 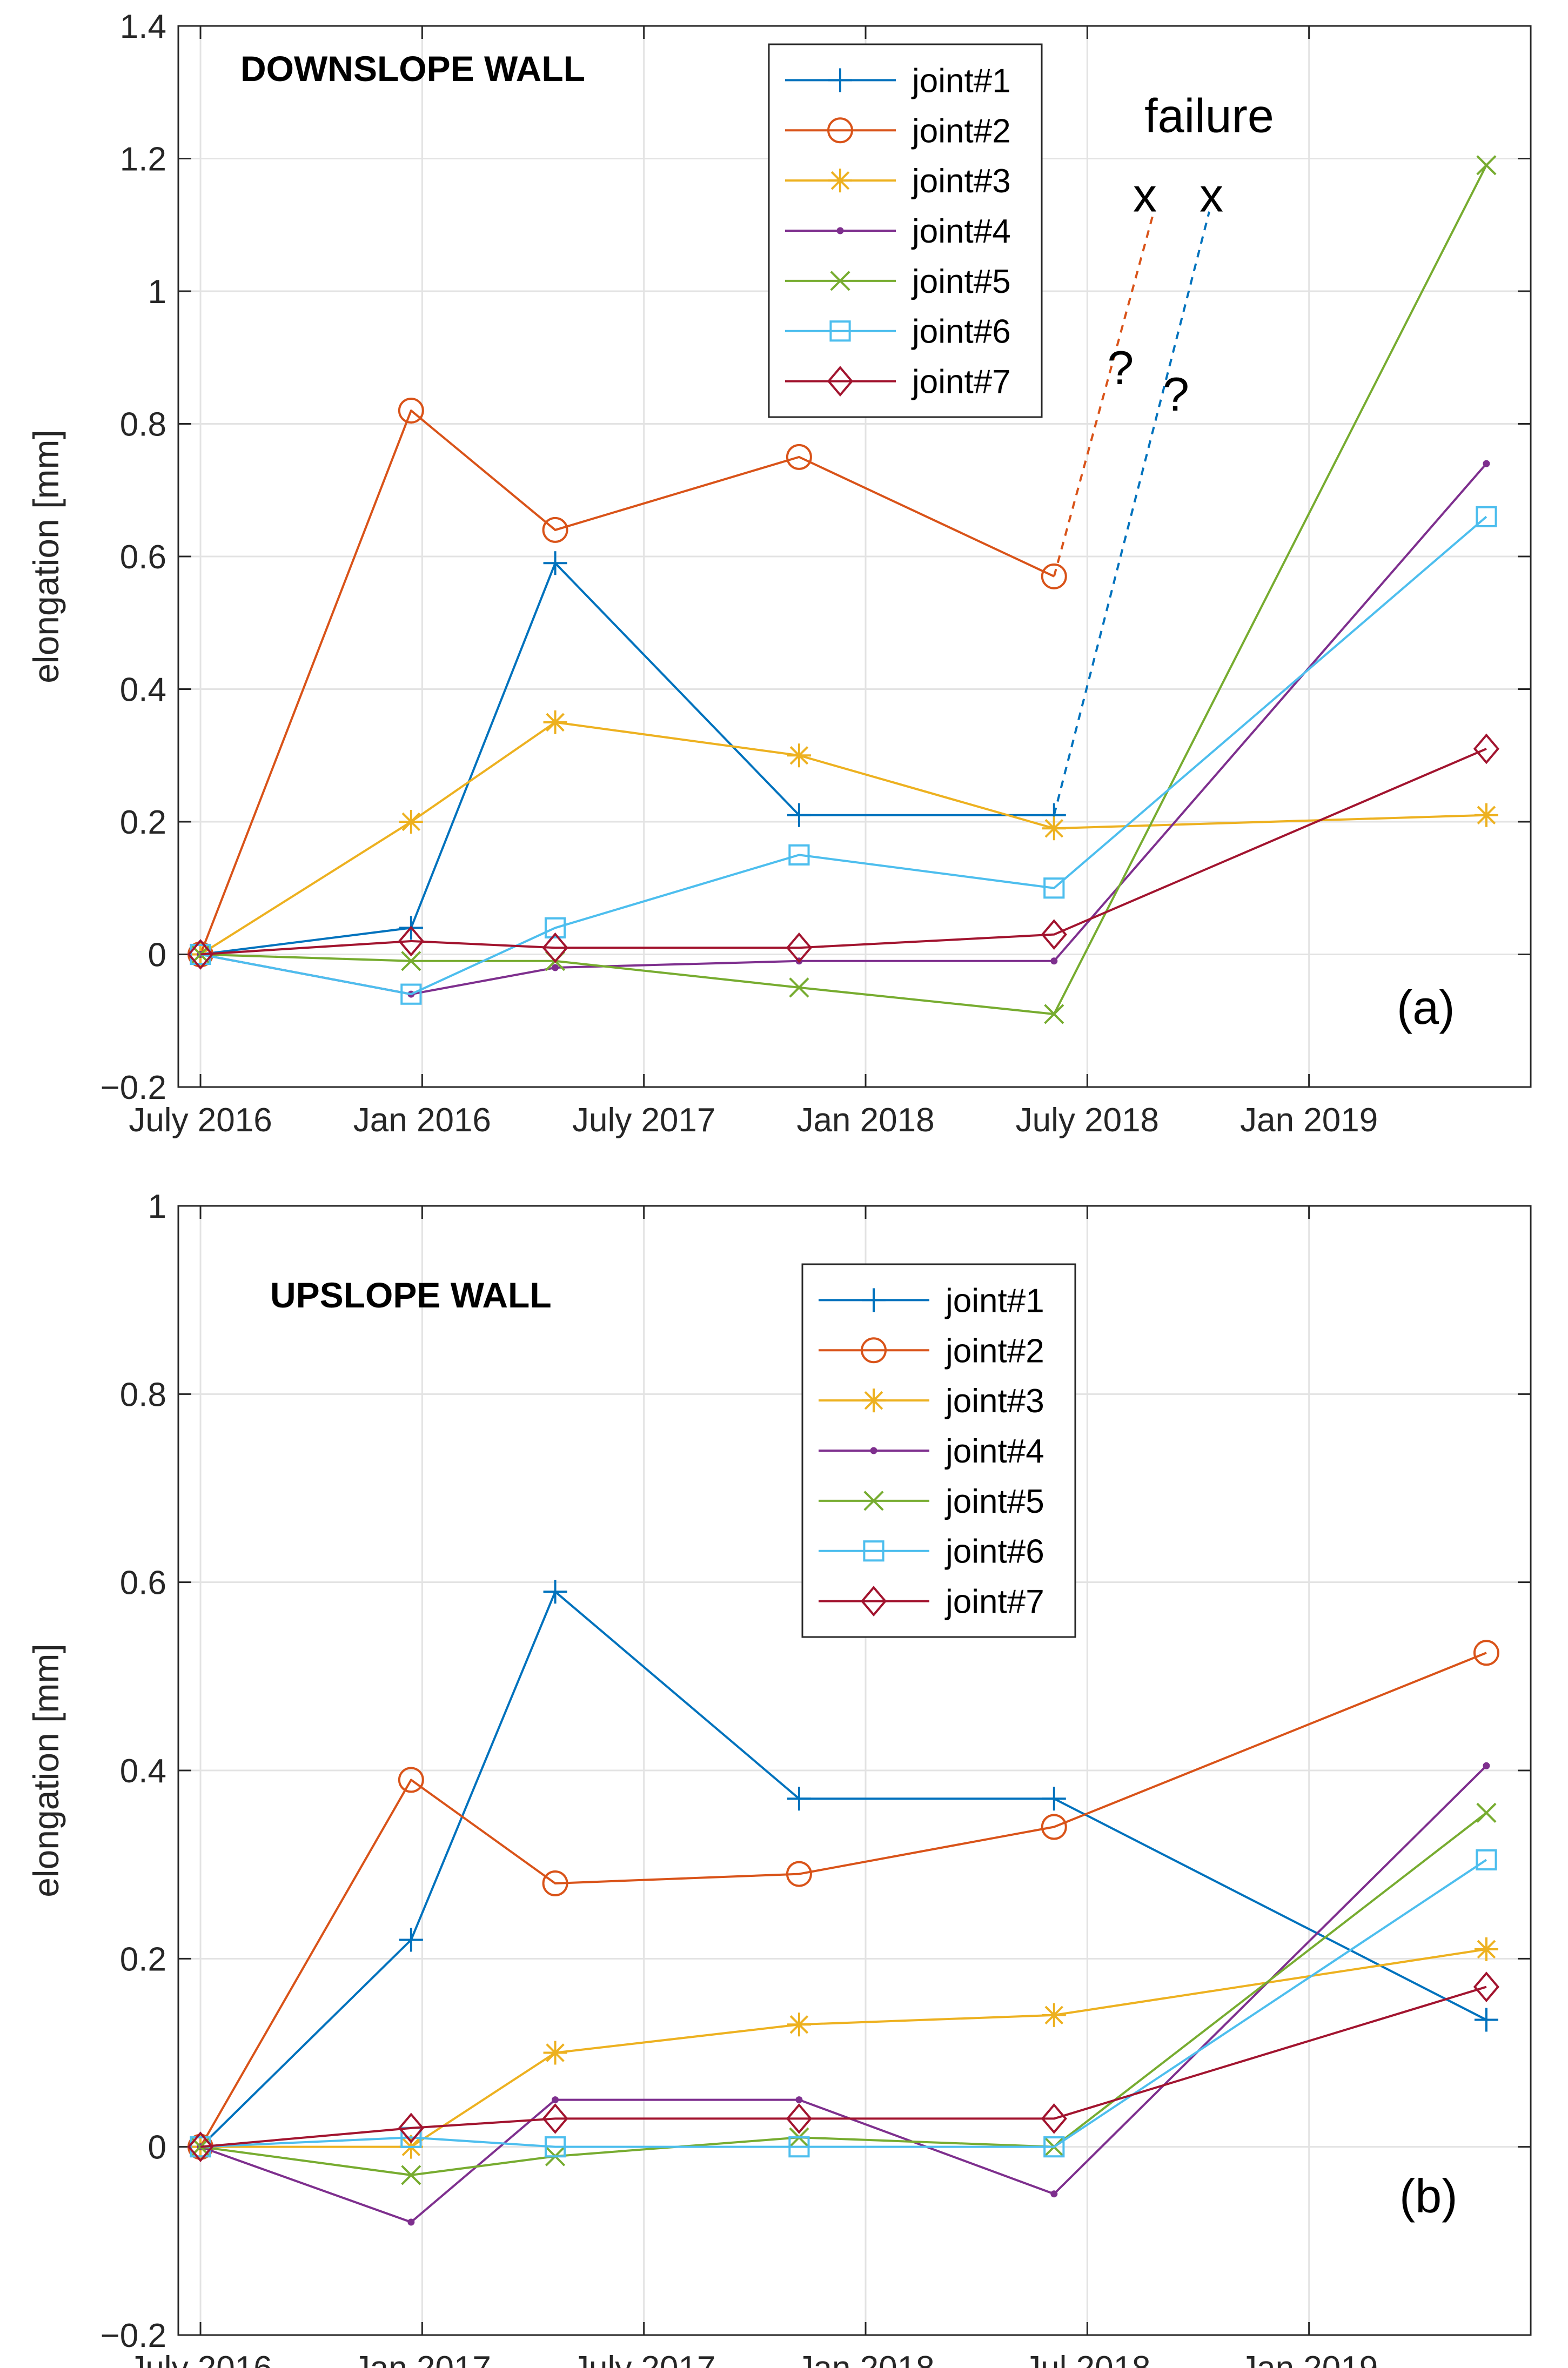 What do you see at coordinates (931, 1552) in the screenshot?
I see `legend-item-joint-6: joint#6` at bounding box center [931, 1552].